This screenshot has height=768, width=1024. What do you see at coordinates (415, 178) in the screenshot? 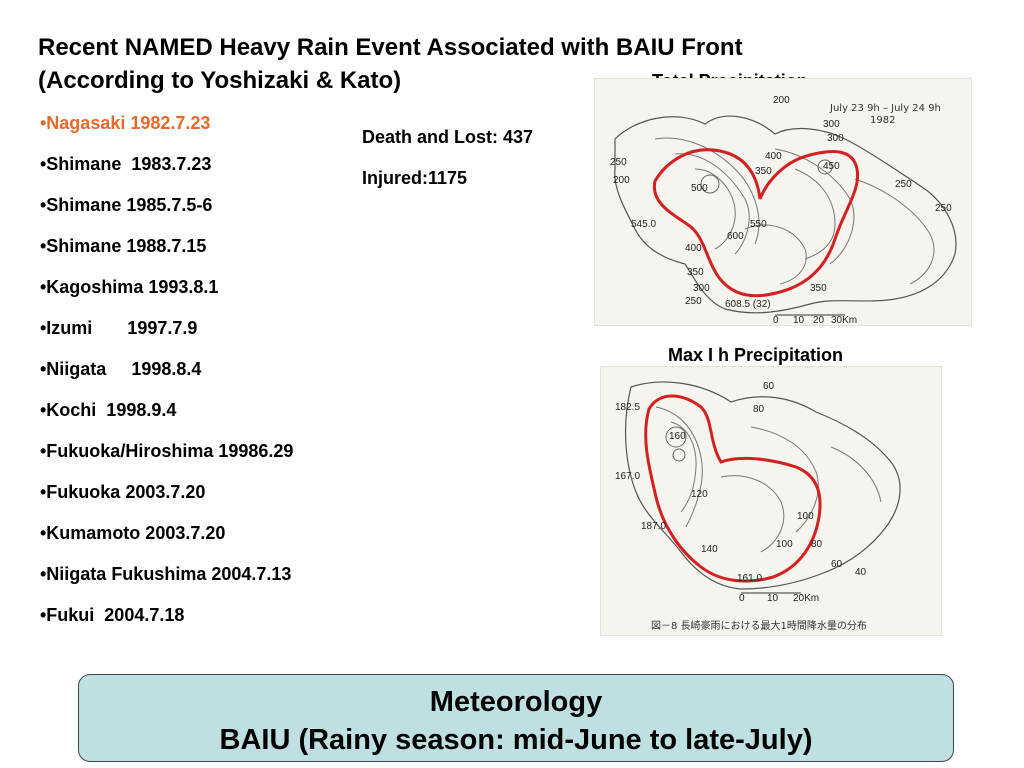
I see `injured-stat: Injured:1175` at bounding box center [415, 178].